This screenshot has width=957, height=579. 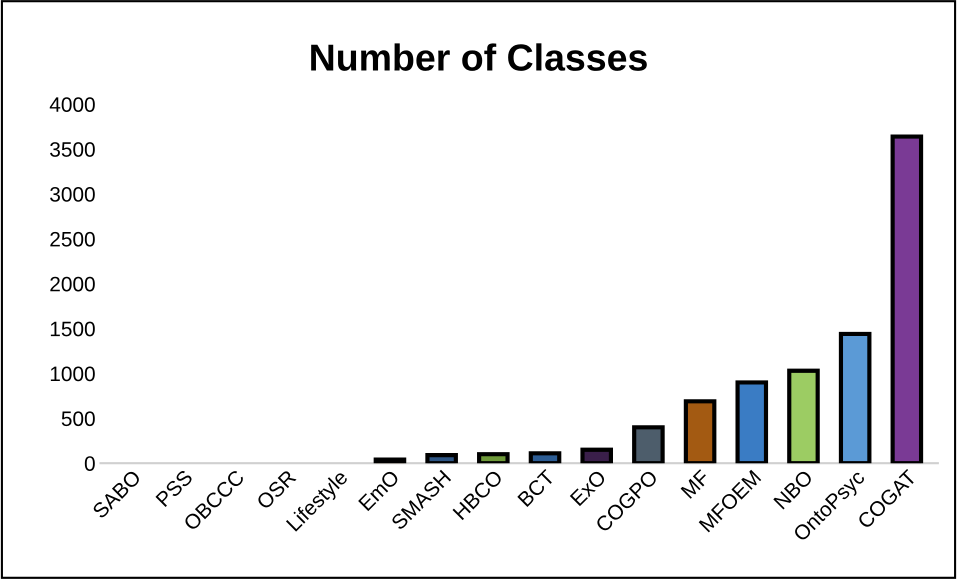 What do you see at coordinates (72, 149) in the screenshot?
I see `y-tick-label: 3500` at bounding box center [72, 149].